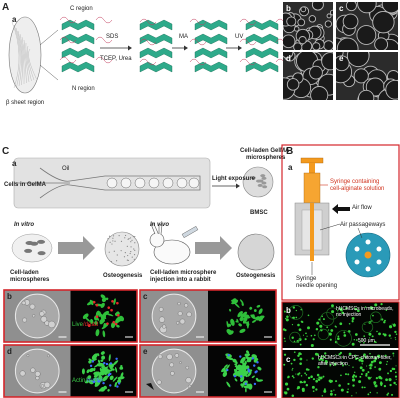 The image size is (400, 398). I want to click on pointer, so click(330, 227).